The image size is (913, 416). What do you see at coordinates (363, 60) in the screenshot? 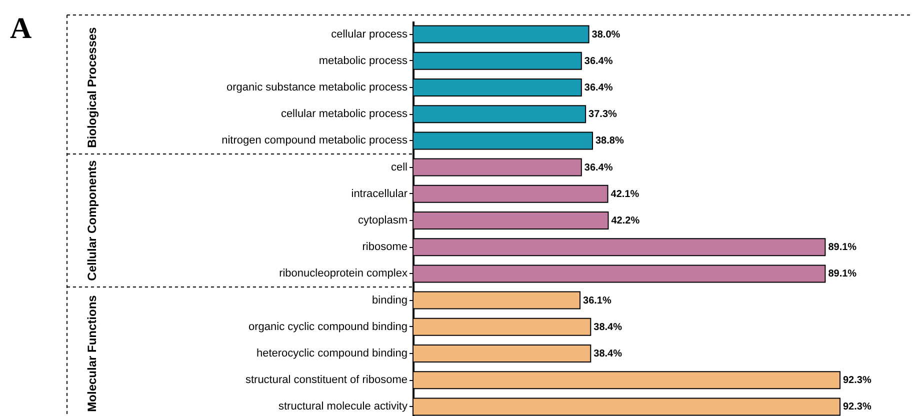
I see `y-tick-label: metabolic process` at bounding box center [363, 60].